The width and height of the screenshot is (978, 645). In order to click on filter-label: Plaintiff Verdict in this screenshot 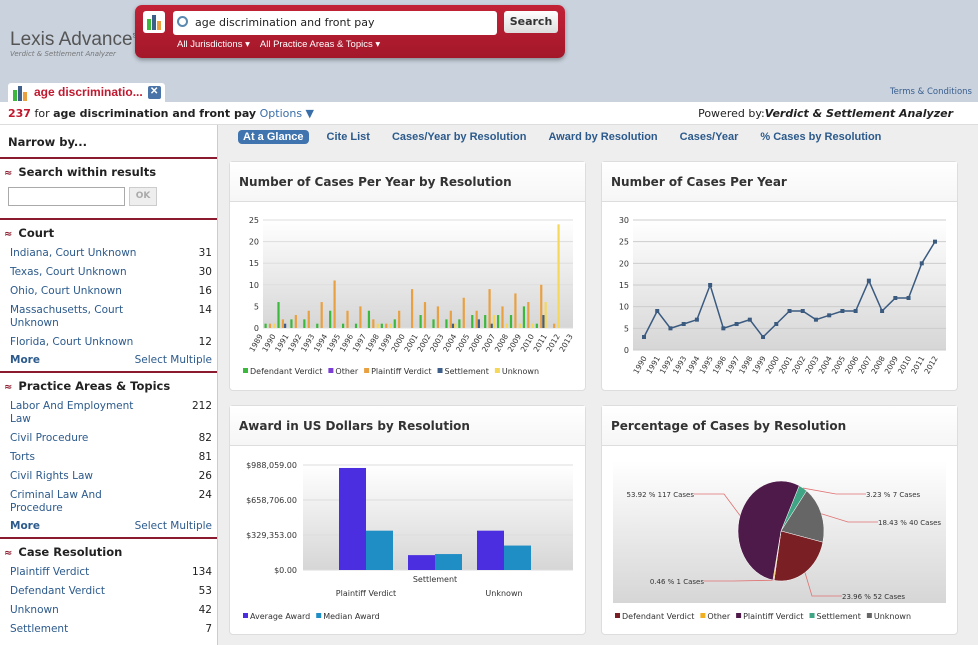, I will do `click(50, 572)`.